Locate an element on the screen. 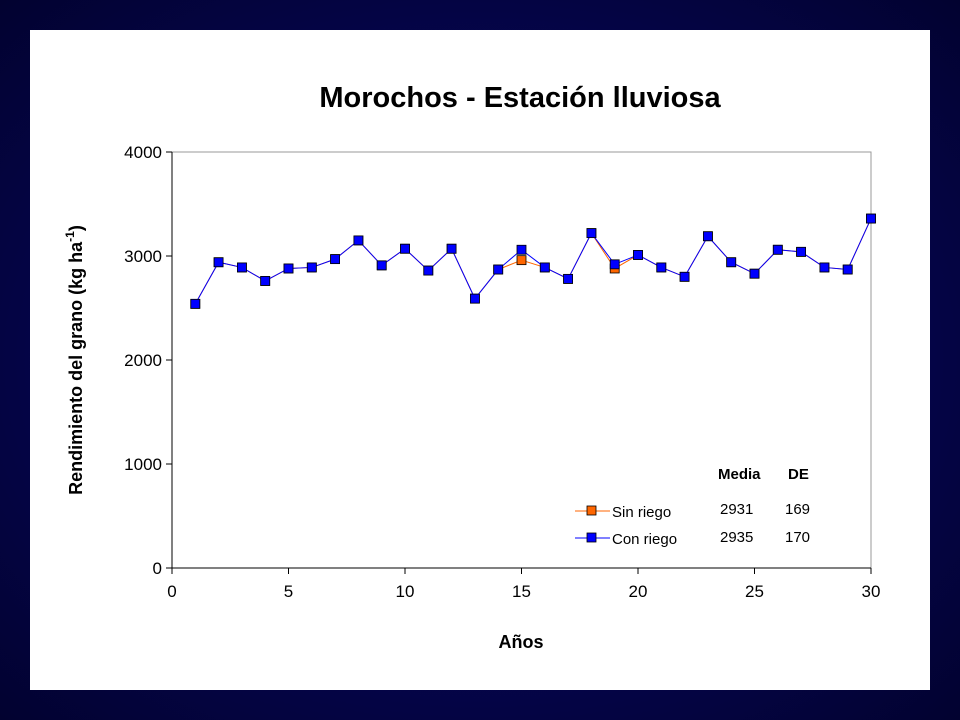 The image size is (960, 720). y-ticks: 0 1000 2000 3000 4000 is located at coordinates (148, 360).